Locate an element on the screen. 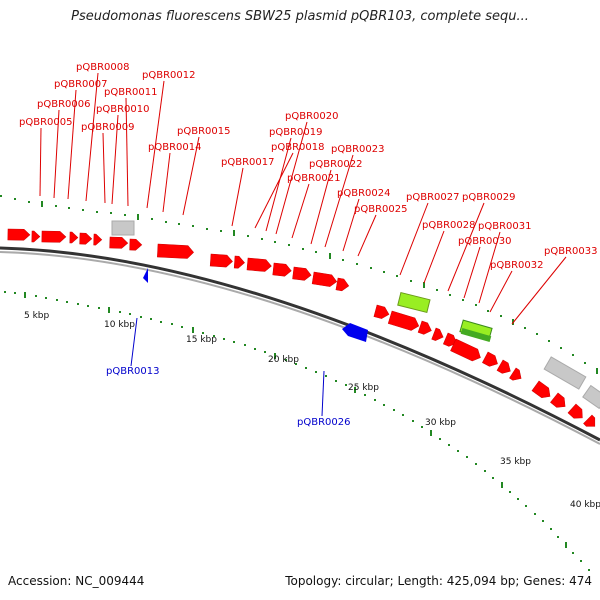 The image size is (600, 600). forward-gene-label: pQBR0010 is located at coordinates (122, 109).